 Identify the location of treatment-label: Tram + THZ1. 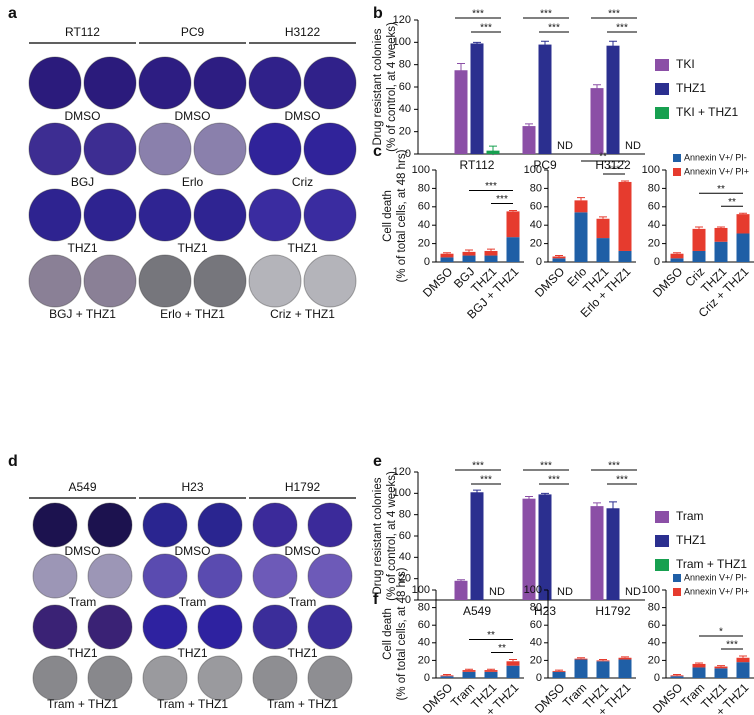
(302, 704).